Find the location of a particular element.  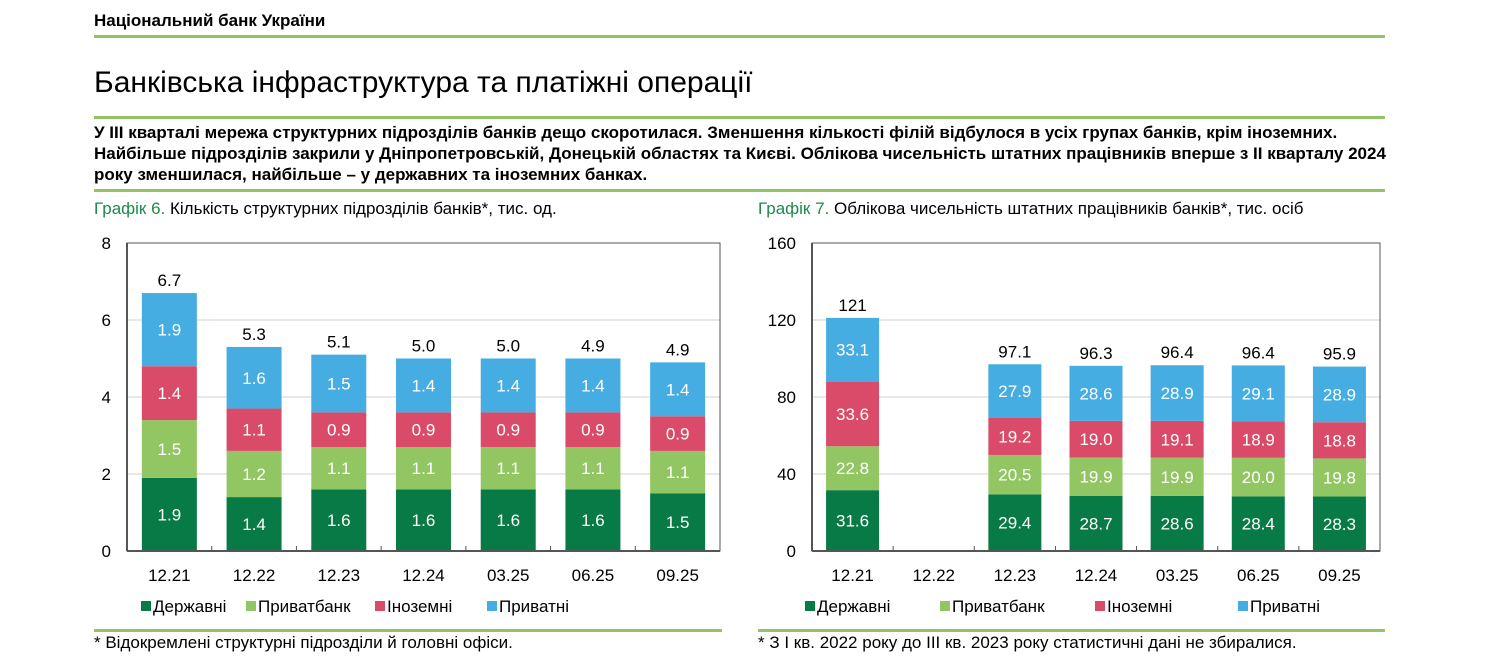

segment-value-label: 28.7 is located at coordinates (1095, 523).